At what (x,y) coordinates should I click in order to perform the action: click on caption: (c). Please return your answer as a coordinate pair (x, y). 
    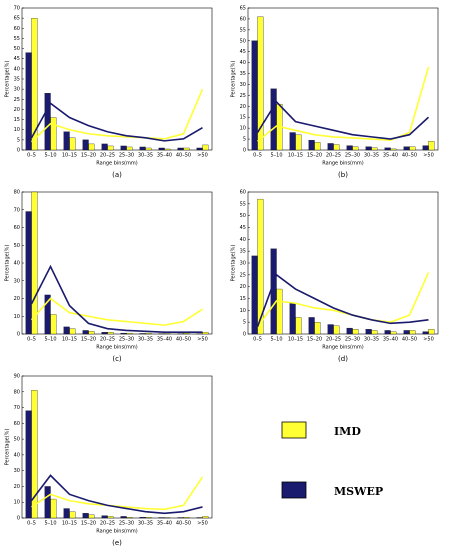
    Looking at the image, I should click on (117, 359).